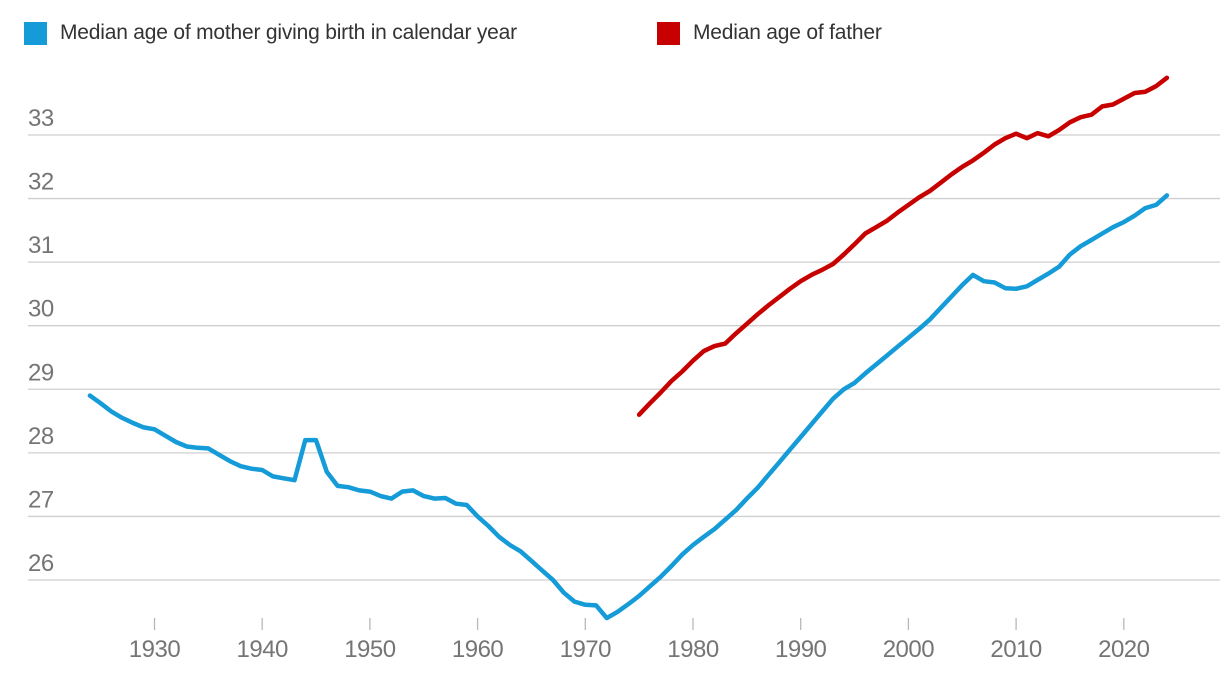 This screenshot has height=676, width=1220. Describe the element at coordinates (1124, 649) in the screenshot. I see `x-axis-tick-label: 2020` at that location.